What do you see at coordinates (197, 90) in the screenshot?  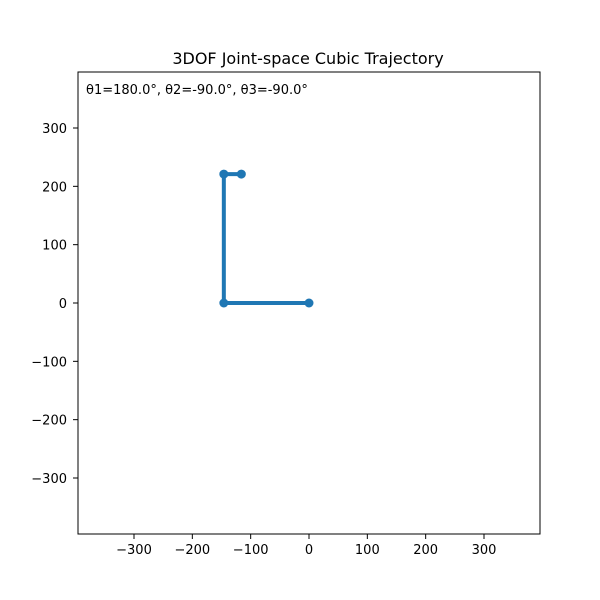 I see `angle-annotation: θ1=180.0°, θ2=-90.0°, θ3=-90.0°` at bounding box center [197, 90].